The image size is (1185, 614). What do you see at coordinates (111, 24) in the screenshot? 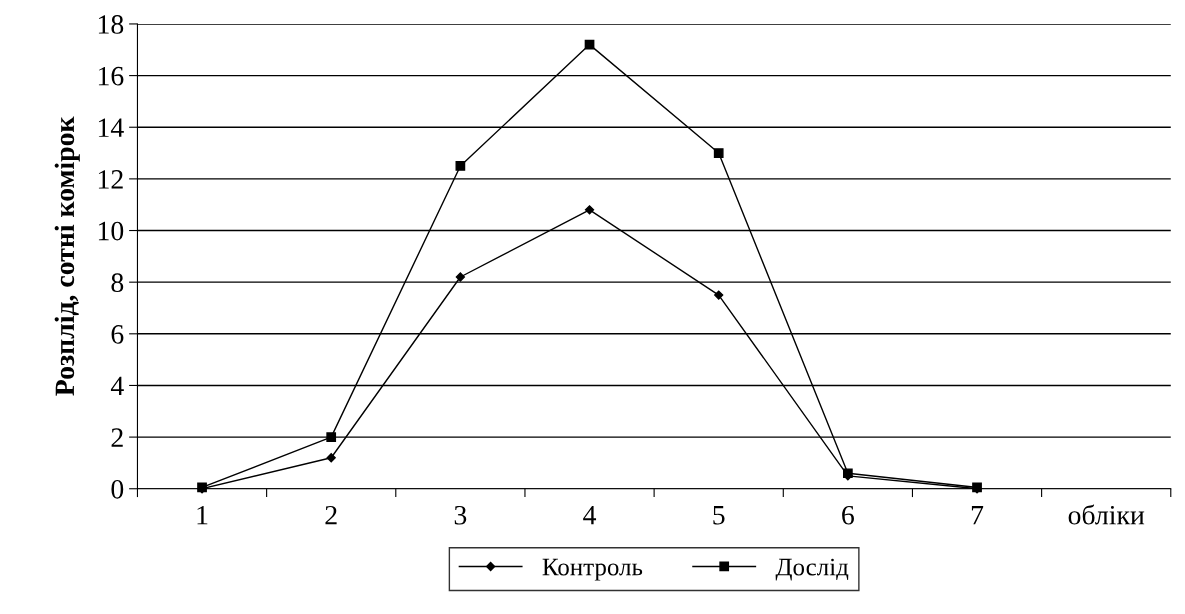
I see `y-tick-label: 18` at bounding box center [111, 24].